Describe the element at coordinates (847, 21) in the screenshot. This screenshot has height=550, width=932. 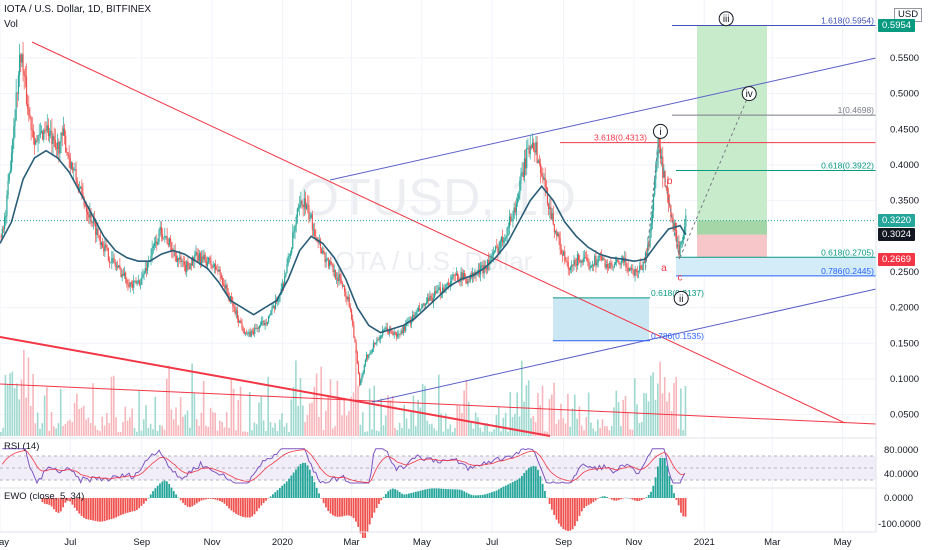
I see `fib-label: 1.618(0.5954)` at that location.